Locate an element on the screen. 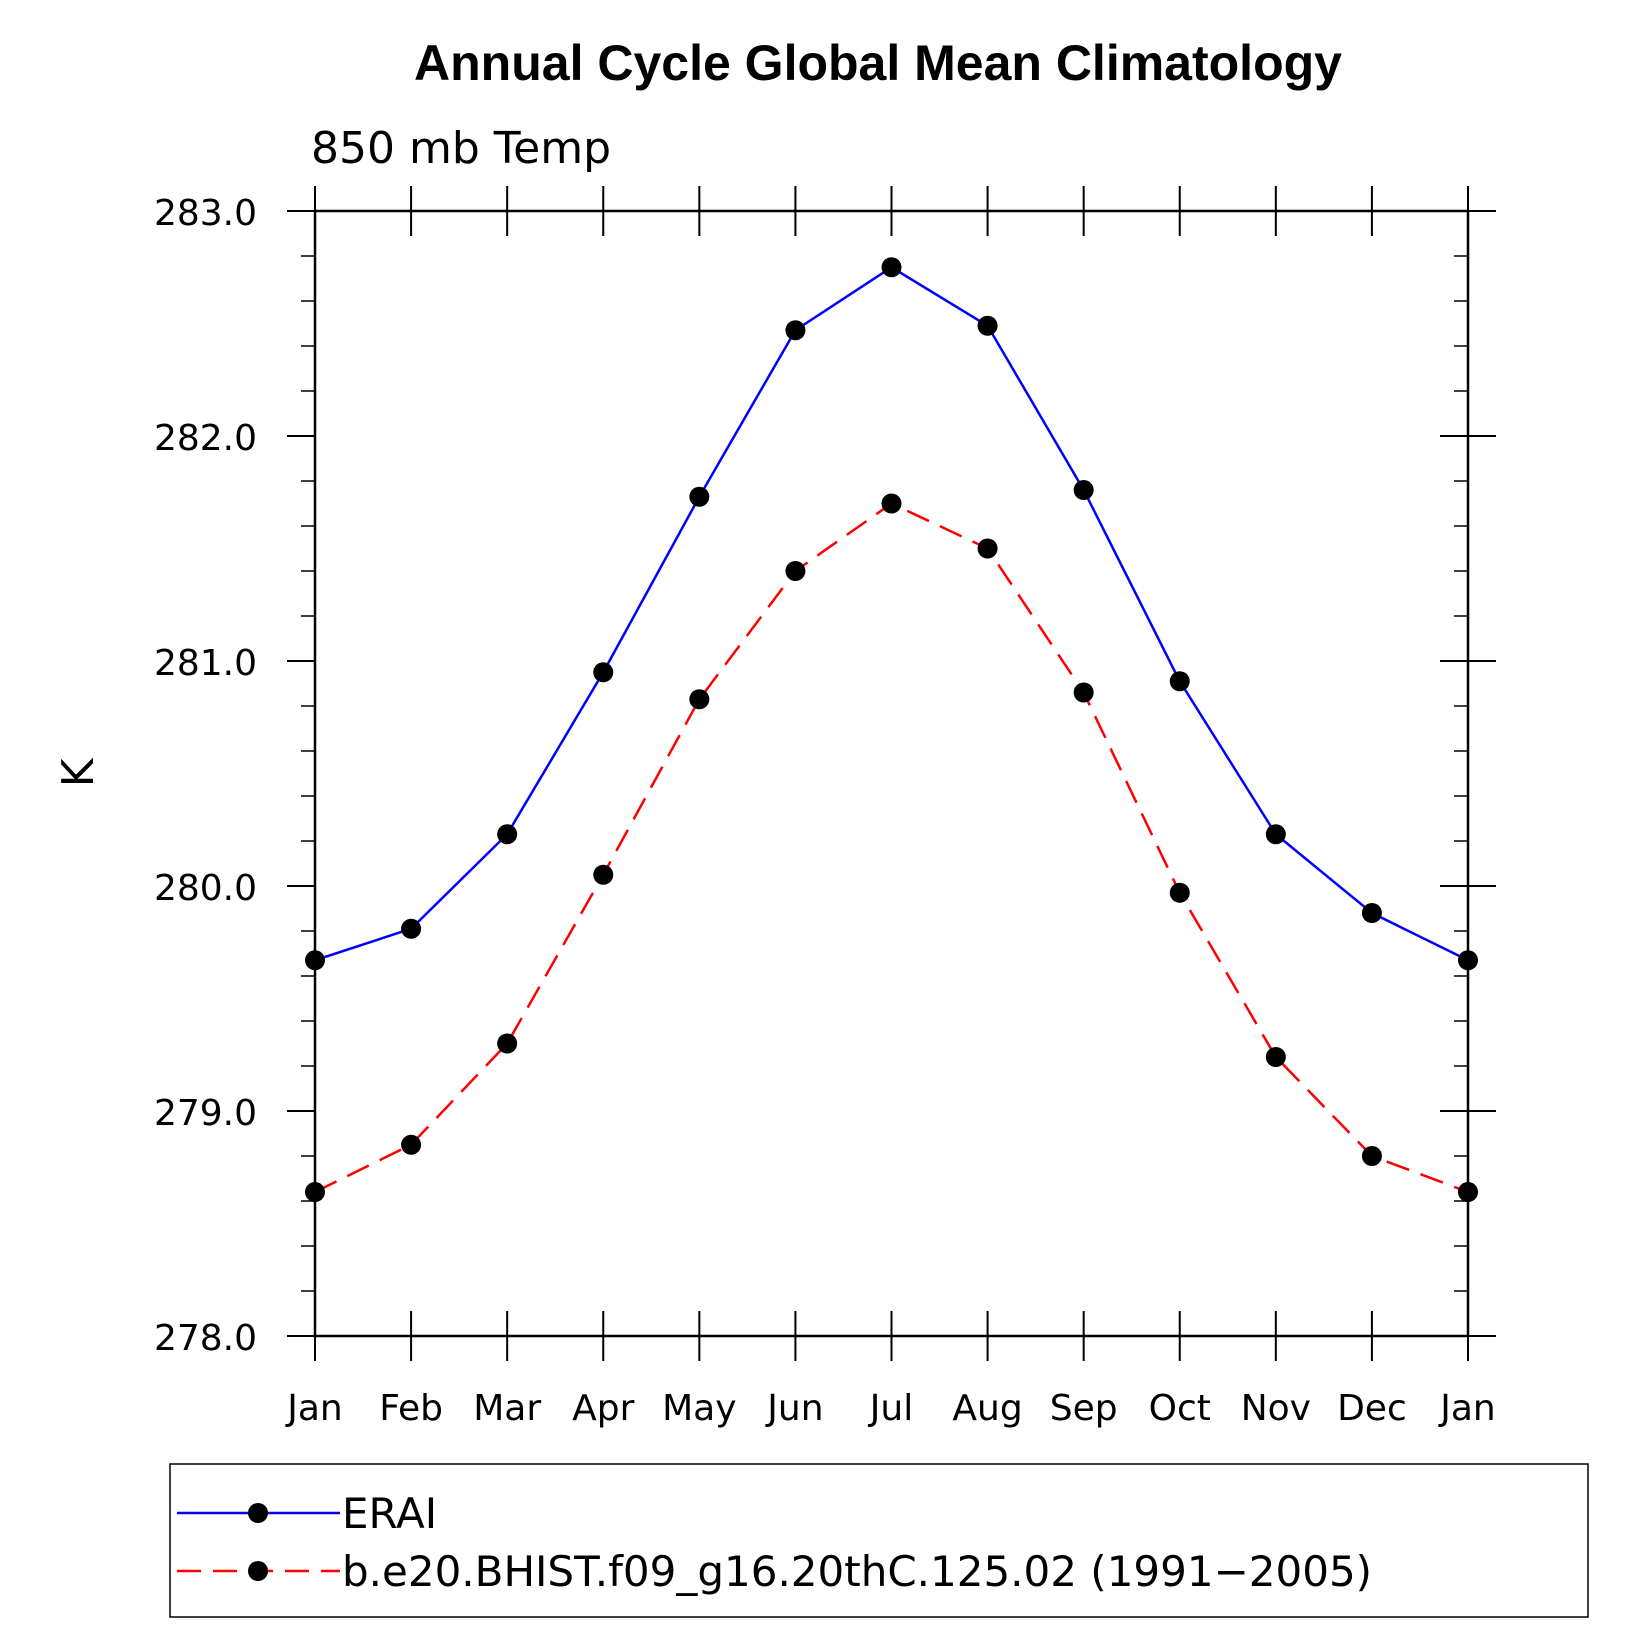 The width and height of the screenshot is (1635, 1635). x-tick-label: Oct is located at coordinates (1180, 1408).